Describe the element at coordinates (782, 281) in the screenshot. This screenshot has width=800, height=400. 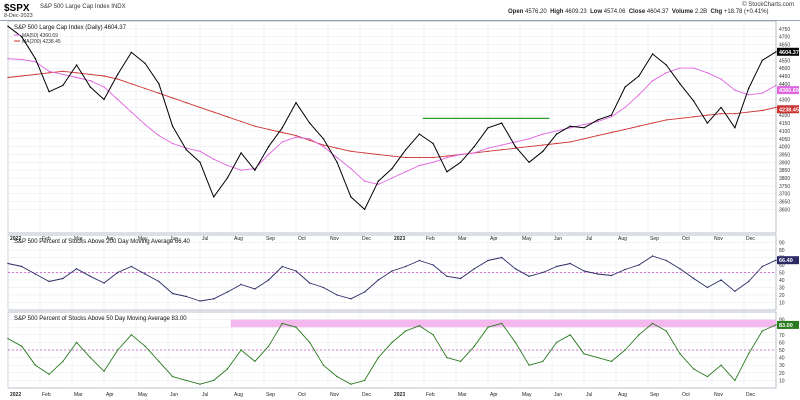
I see `y-tick-label: 40` at that location.